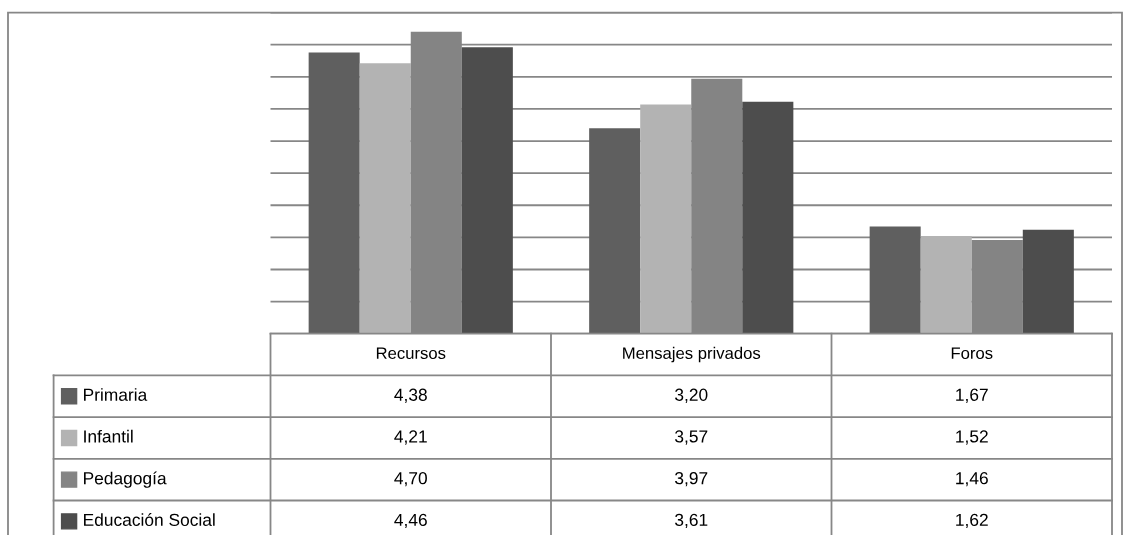 Image resolution: width=1130 pixels, height=535 pixels. Describe the element at coordinates (410, 395) in the screenshot. I see `data-label: 4,38` at that location.